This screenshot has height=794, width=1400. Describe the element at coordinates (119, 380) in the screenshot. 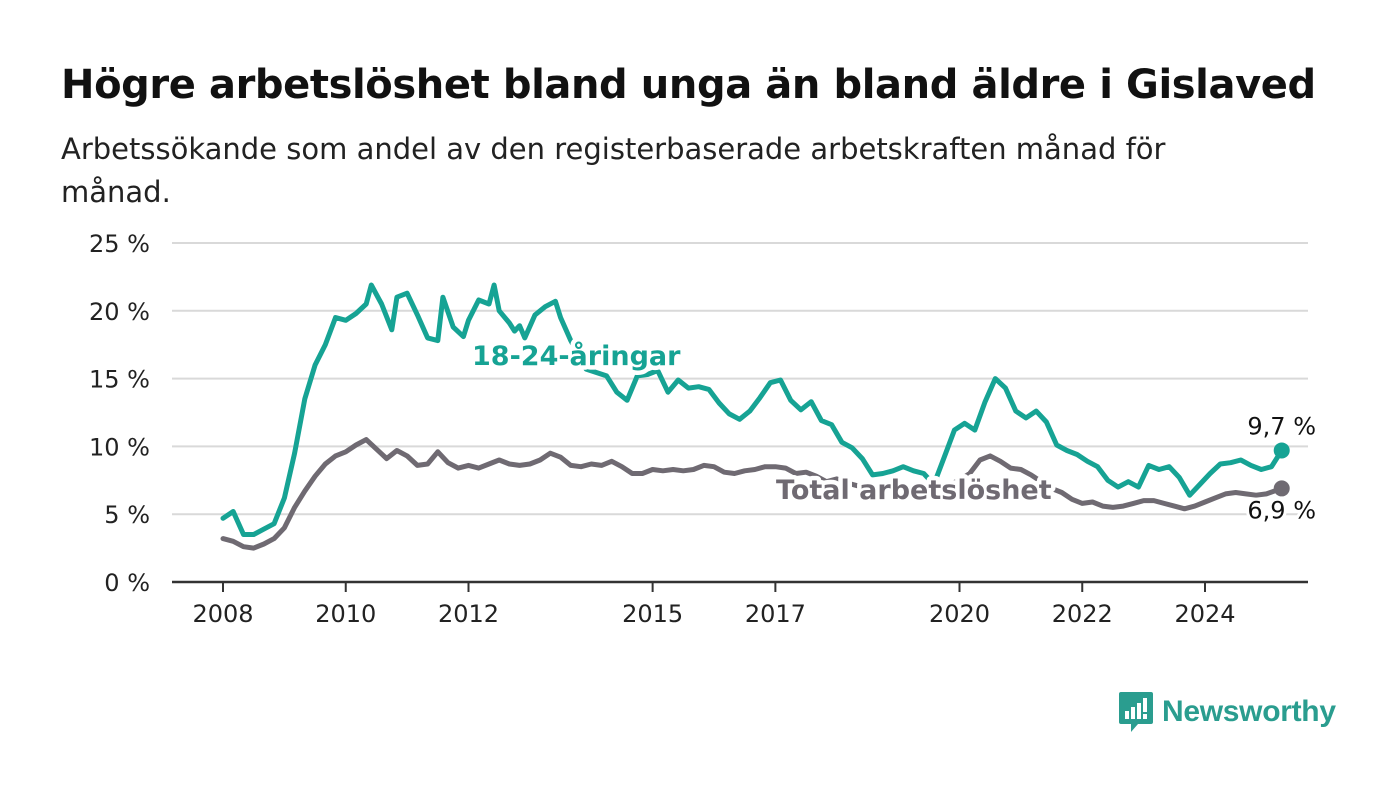

I see `y-tick-label: 15 %` at that location.